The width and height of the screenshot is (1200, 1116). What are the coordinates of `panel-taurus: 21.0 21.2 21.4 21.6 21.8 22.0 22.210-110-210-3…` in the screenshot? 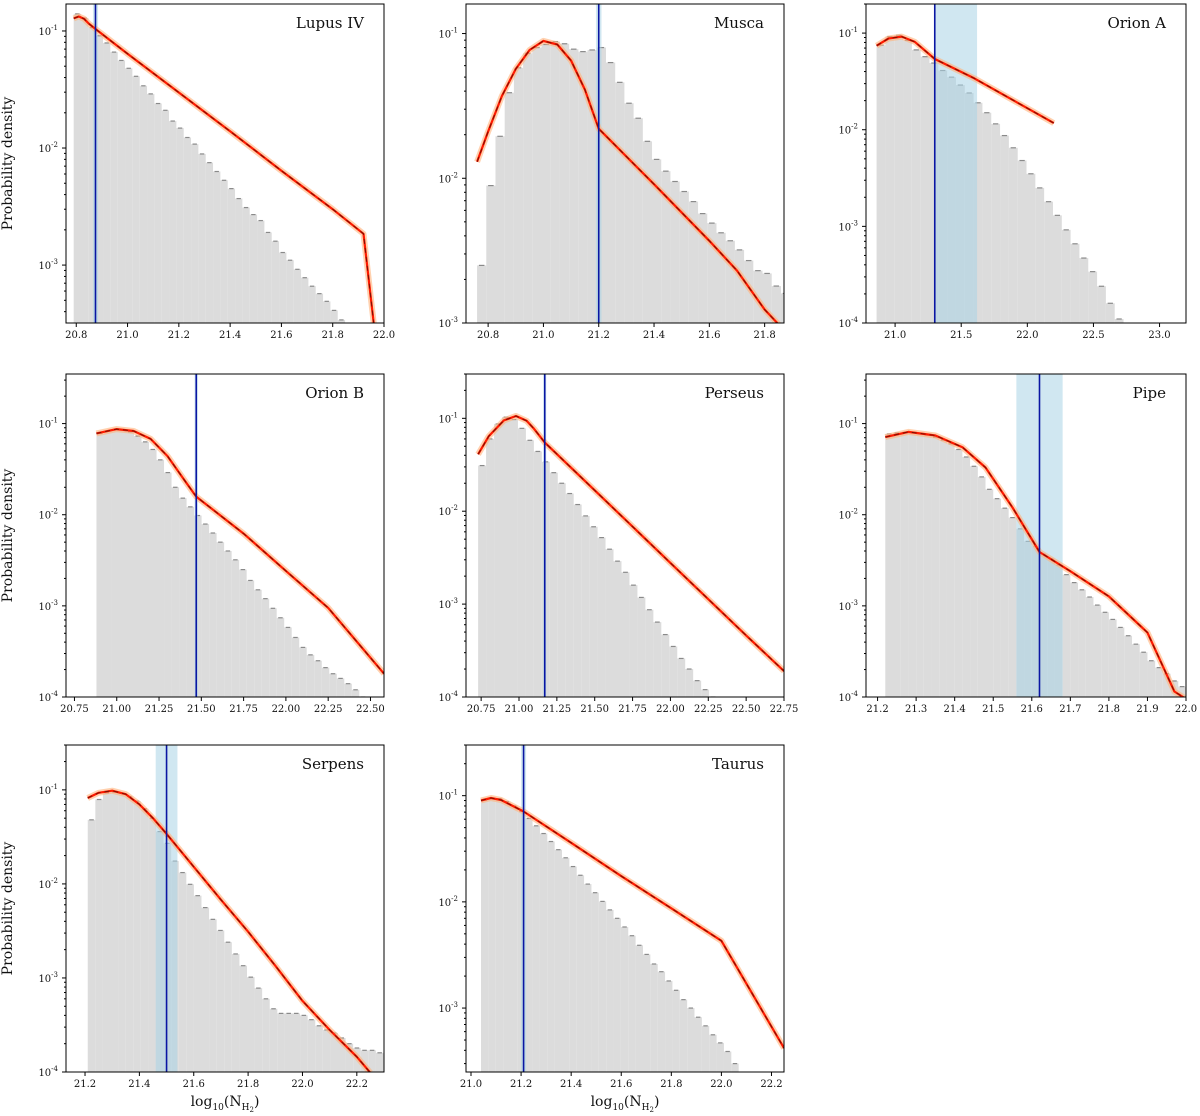 It's located at (611, 929).